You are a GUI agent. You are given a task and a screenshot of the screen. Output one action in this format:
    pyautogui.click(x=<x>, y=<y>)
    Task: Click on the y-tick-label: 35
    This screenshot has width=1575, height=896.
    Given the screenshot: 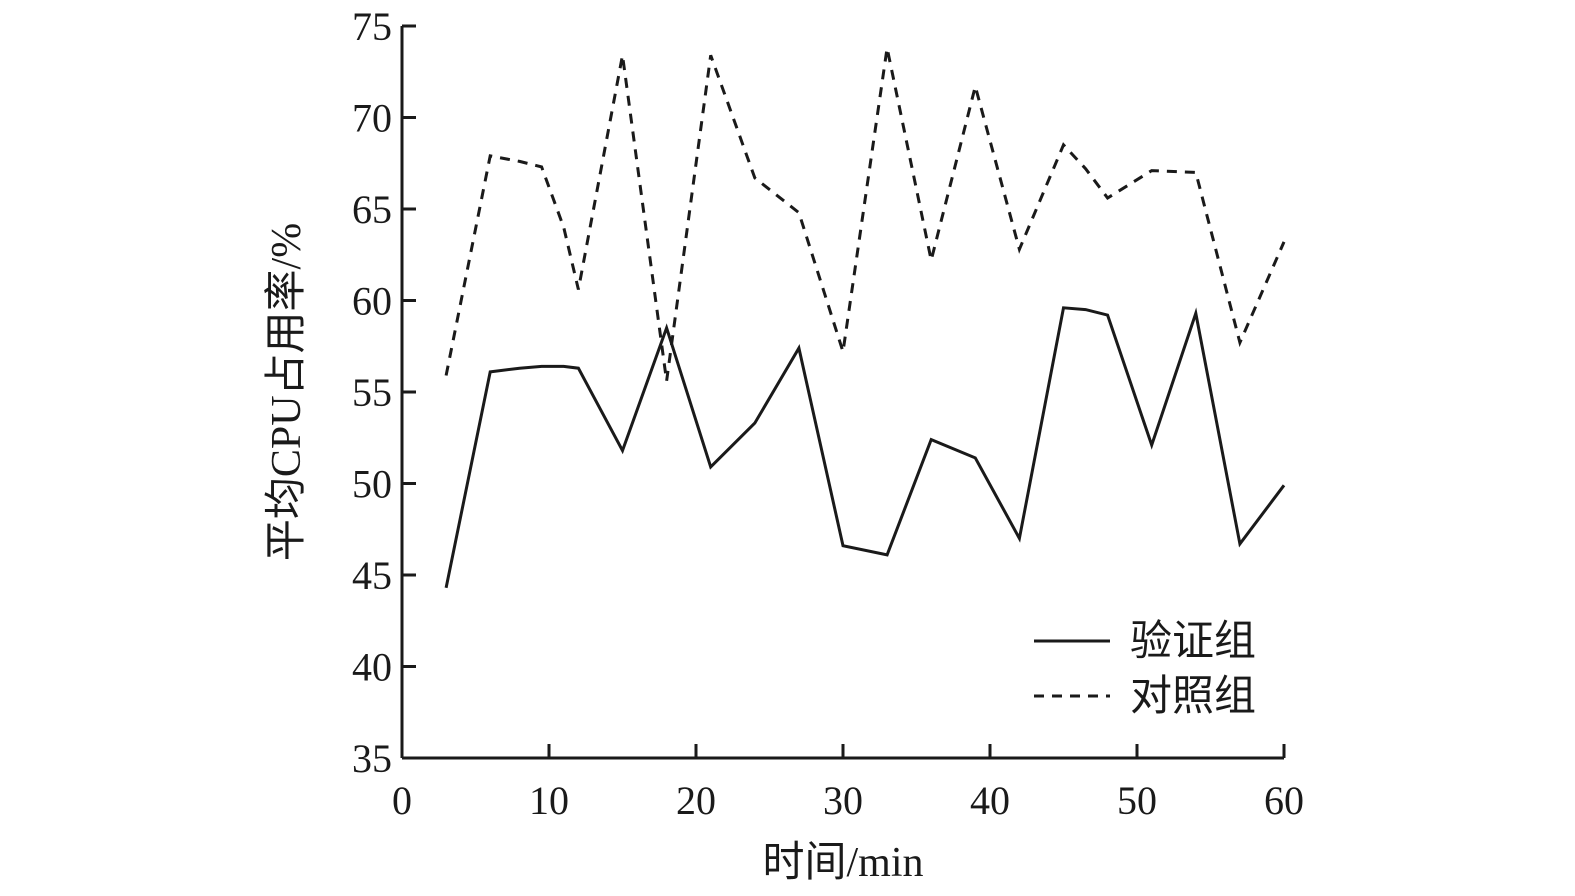 What is the action you would take?
    pyautogui.click(x=372, y=758)
    